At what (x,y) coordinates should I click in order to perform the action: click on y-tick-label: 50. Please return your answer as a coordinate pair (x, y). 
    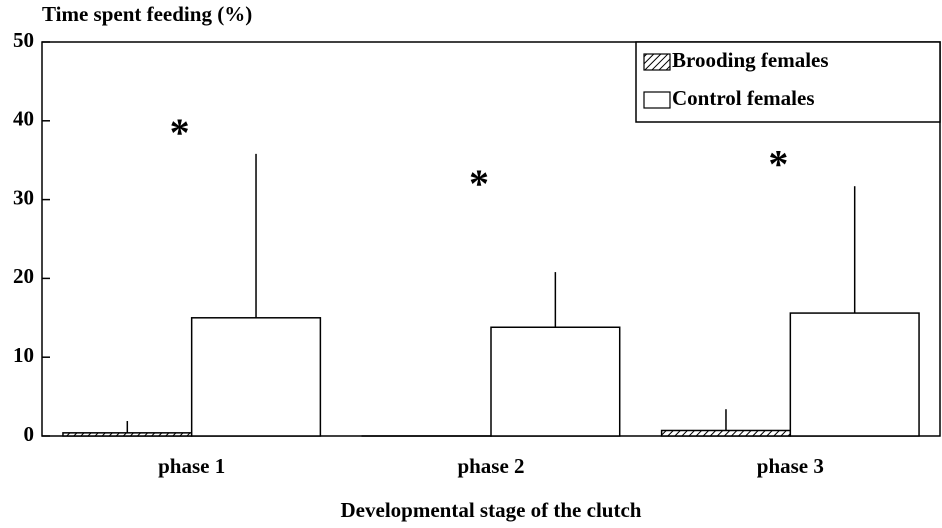
    Looking at the image, I should click on (23, 40).